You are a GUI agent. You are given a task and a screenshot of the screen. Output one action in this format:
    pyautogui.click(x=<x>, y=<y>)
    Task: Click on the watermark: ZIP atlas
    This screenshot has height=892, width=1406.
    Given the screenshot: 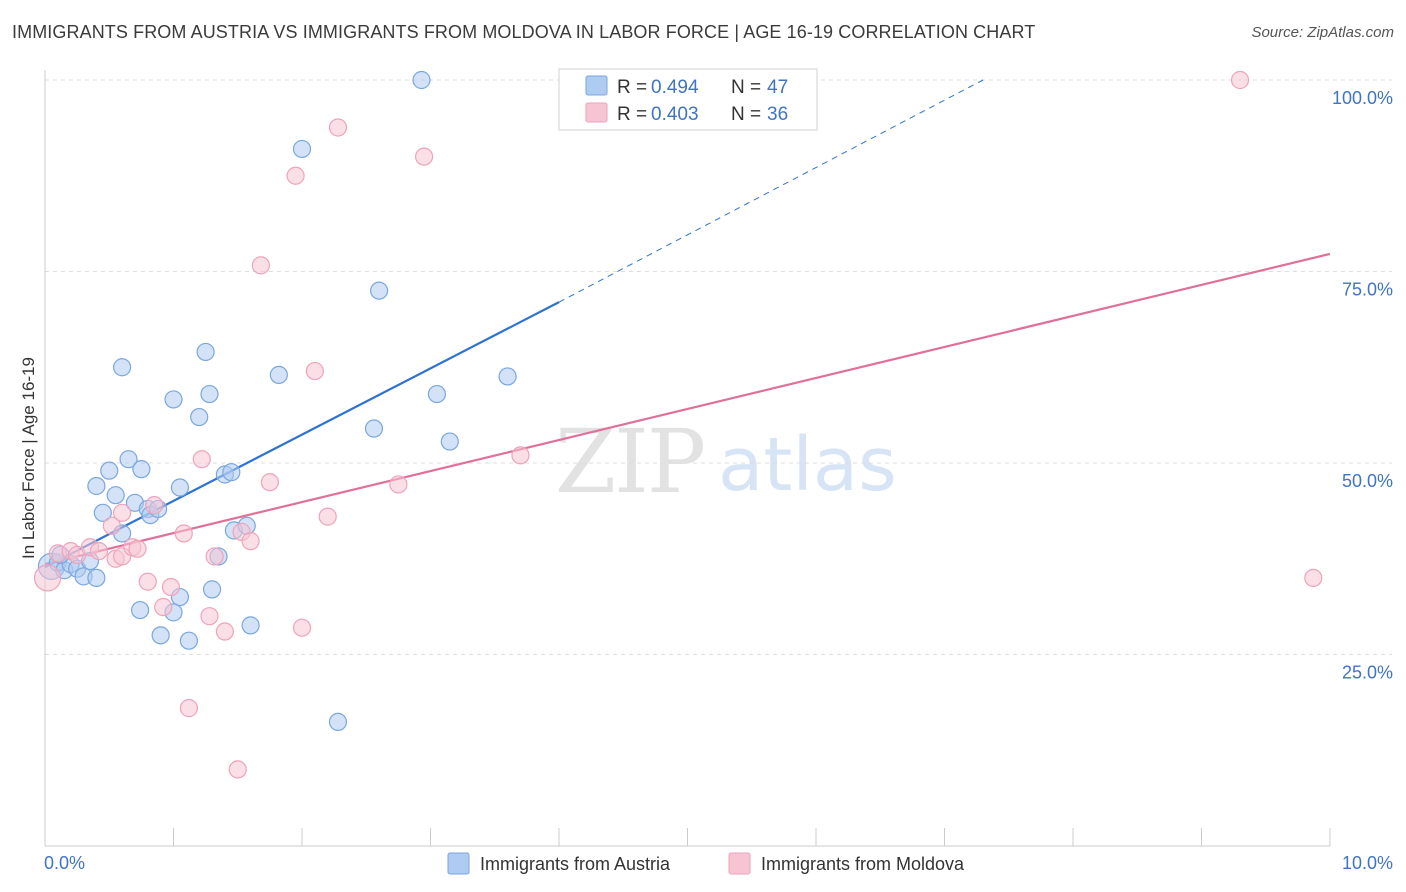 What is the action you would take?
    pyautogui.click(x=726, y=461)
    